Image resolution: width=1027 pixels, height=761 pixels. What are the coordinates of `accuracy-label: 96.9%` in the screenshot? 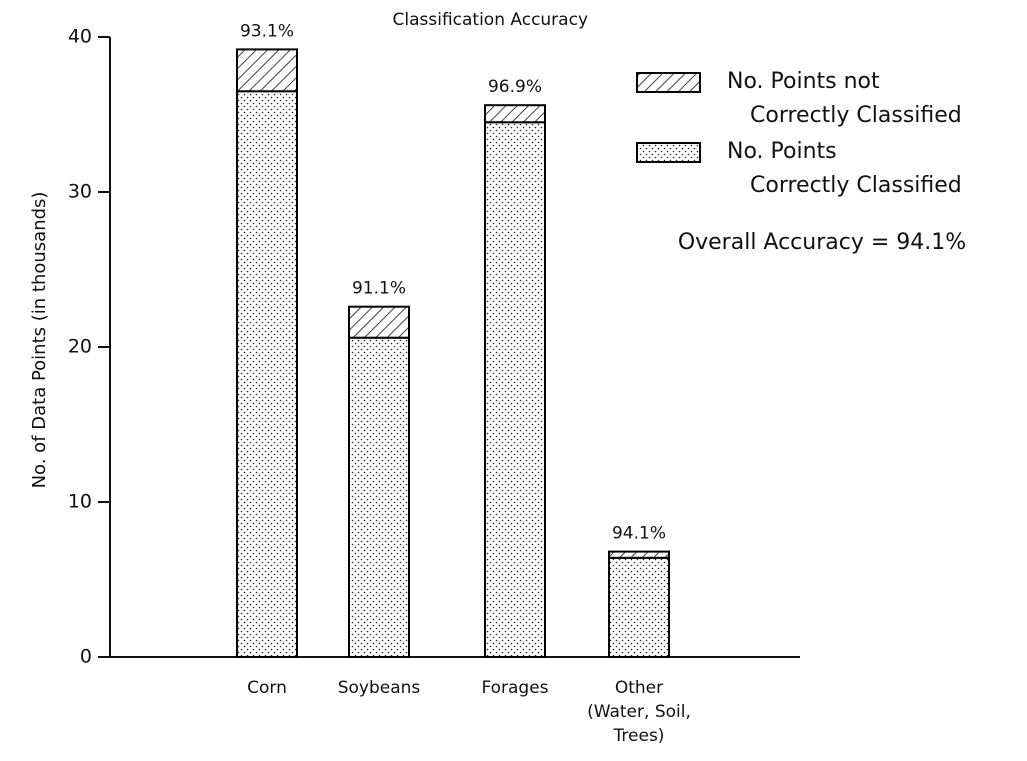 It's located at (515, 87).